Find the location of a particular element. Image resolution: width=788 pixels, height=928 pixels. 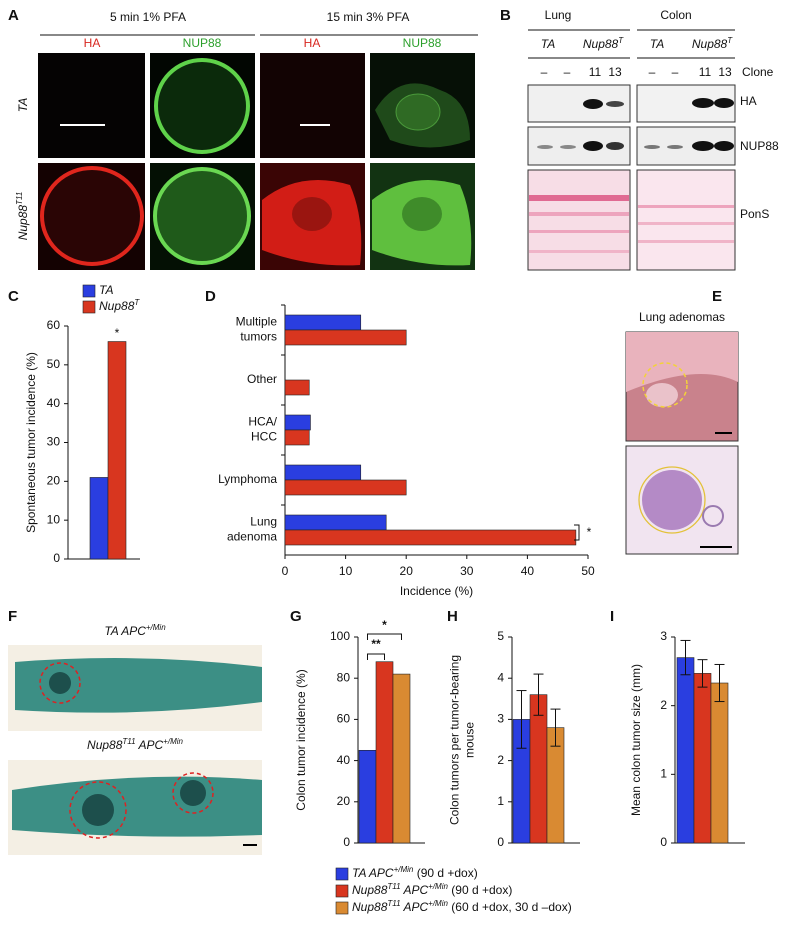

condition: 15 min 3% PFA is located at coordinates (368, 17).